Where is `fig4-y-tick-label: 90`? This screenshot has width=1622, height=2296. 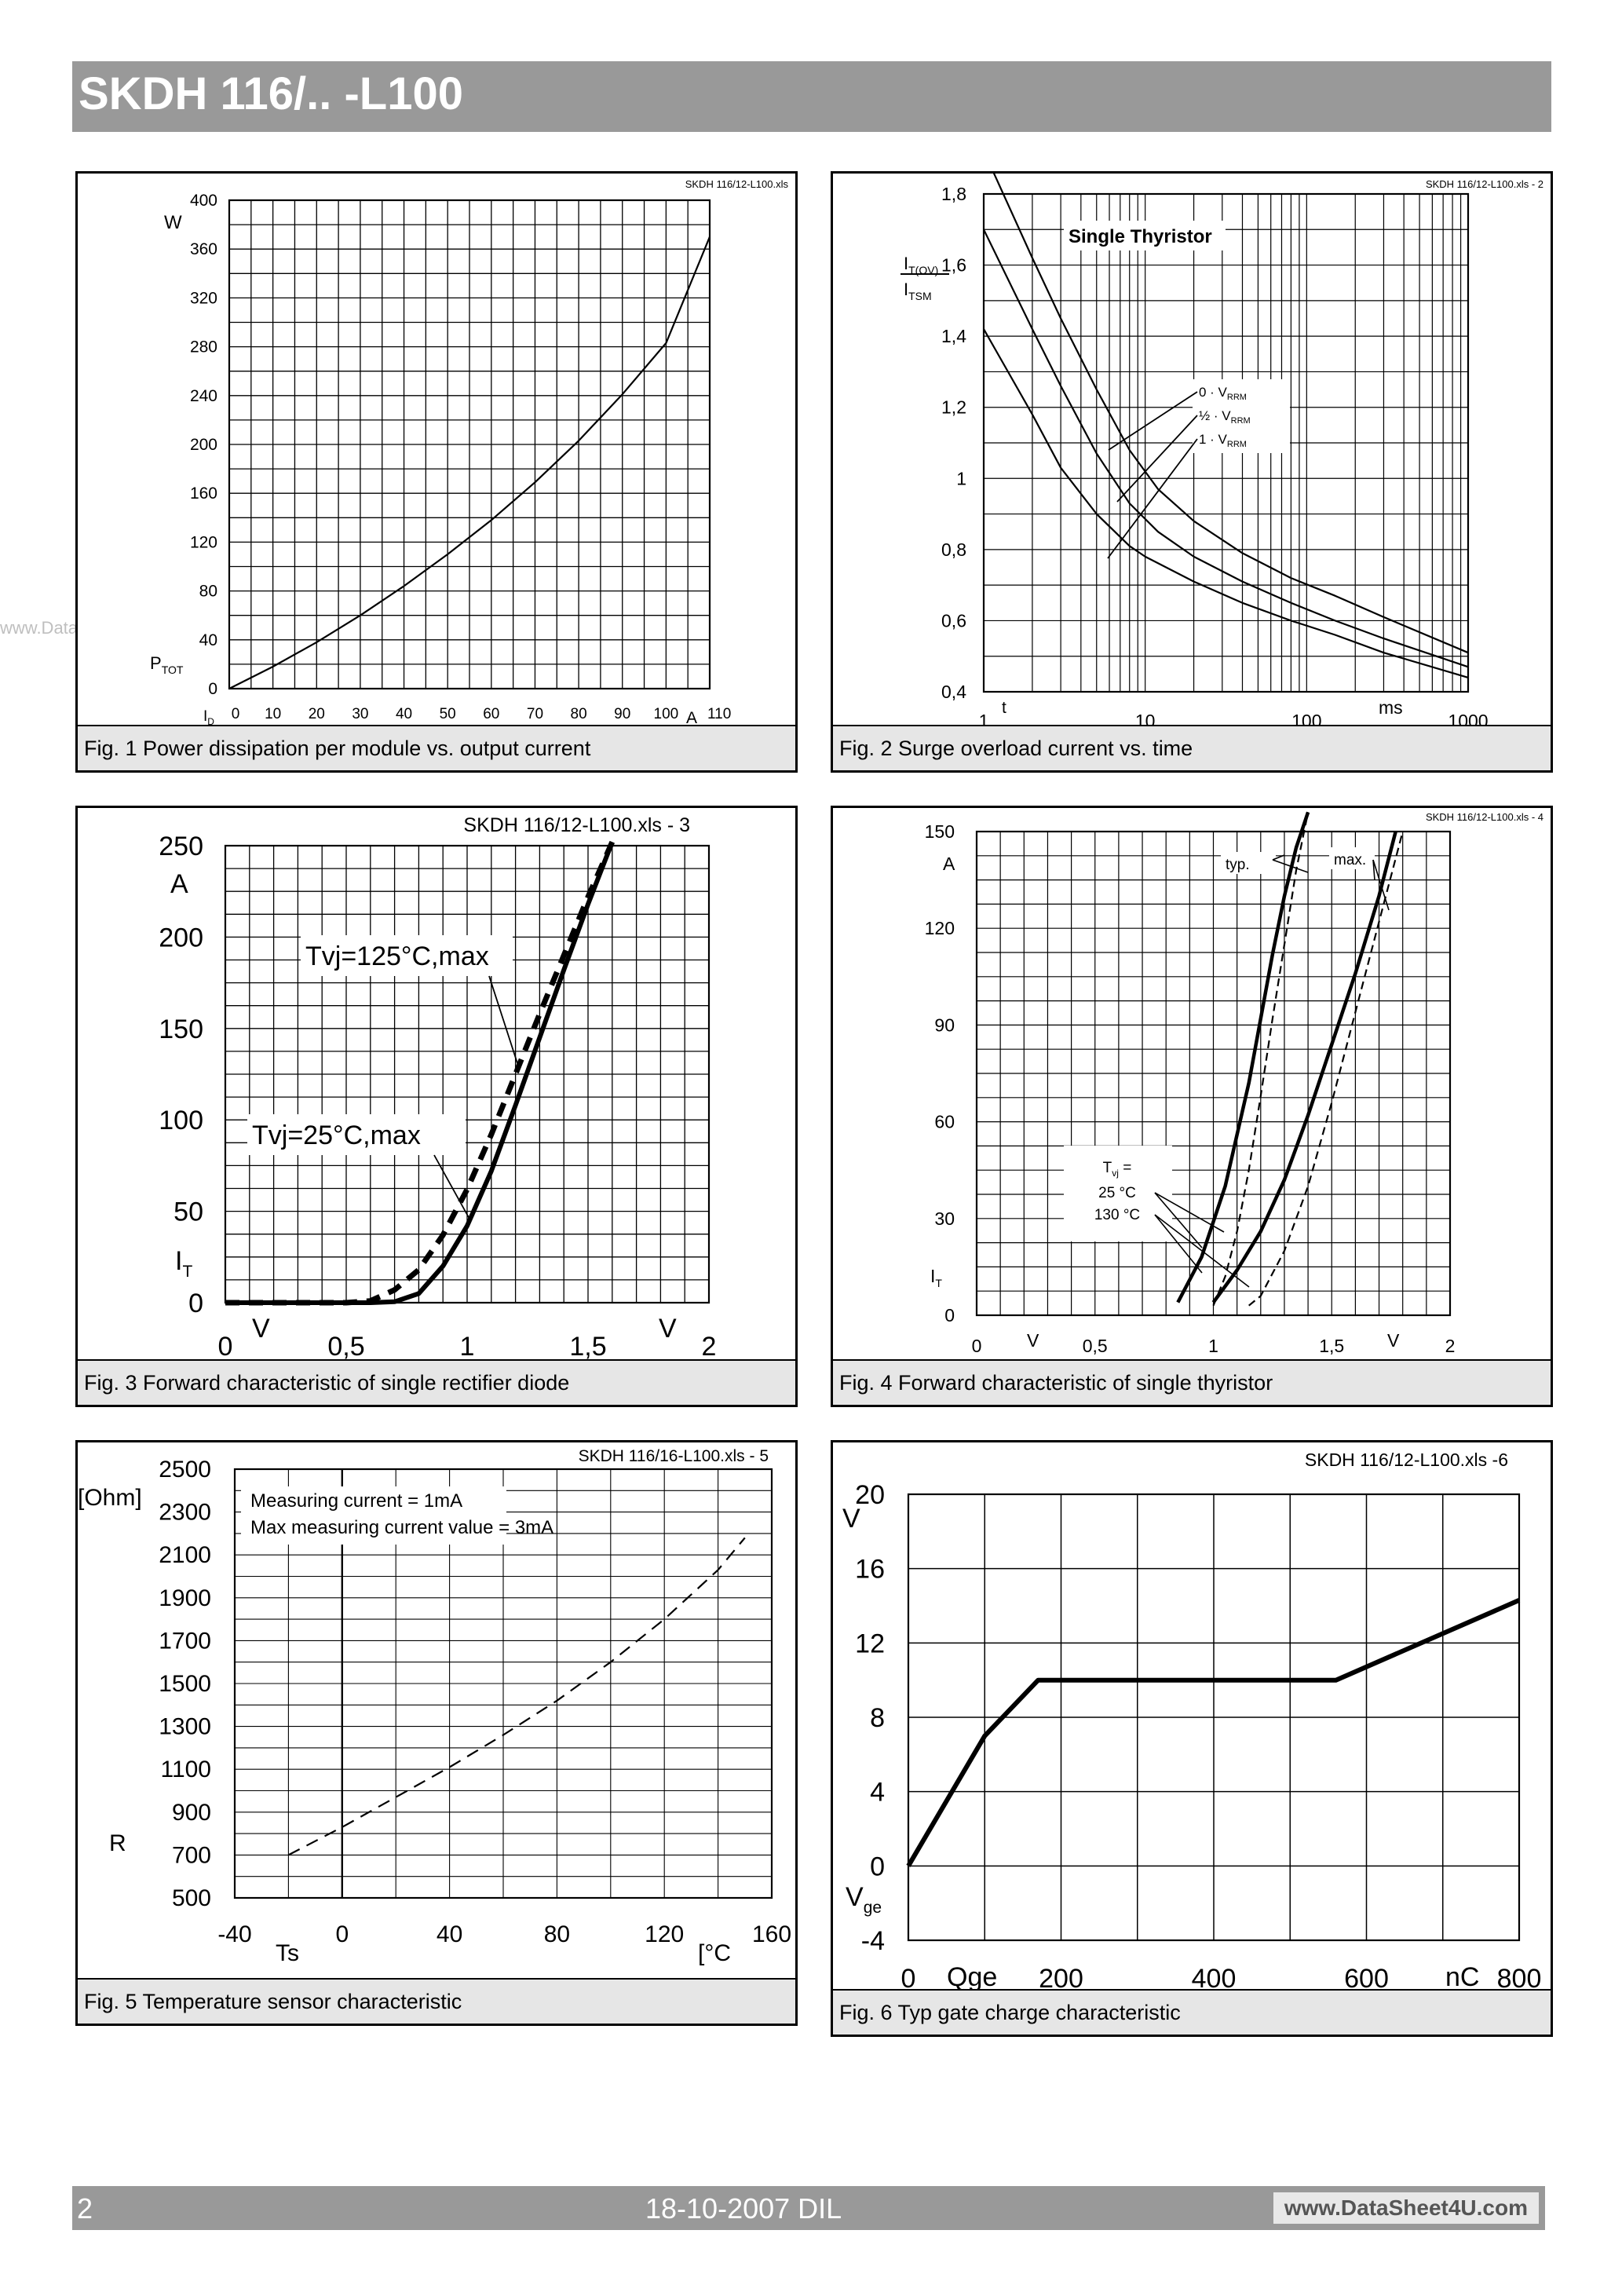
fig4-y-tick-label: 90 is located at coordinates (945, 1025).